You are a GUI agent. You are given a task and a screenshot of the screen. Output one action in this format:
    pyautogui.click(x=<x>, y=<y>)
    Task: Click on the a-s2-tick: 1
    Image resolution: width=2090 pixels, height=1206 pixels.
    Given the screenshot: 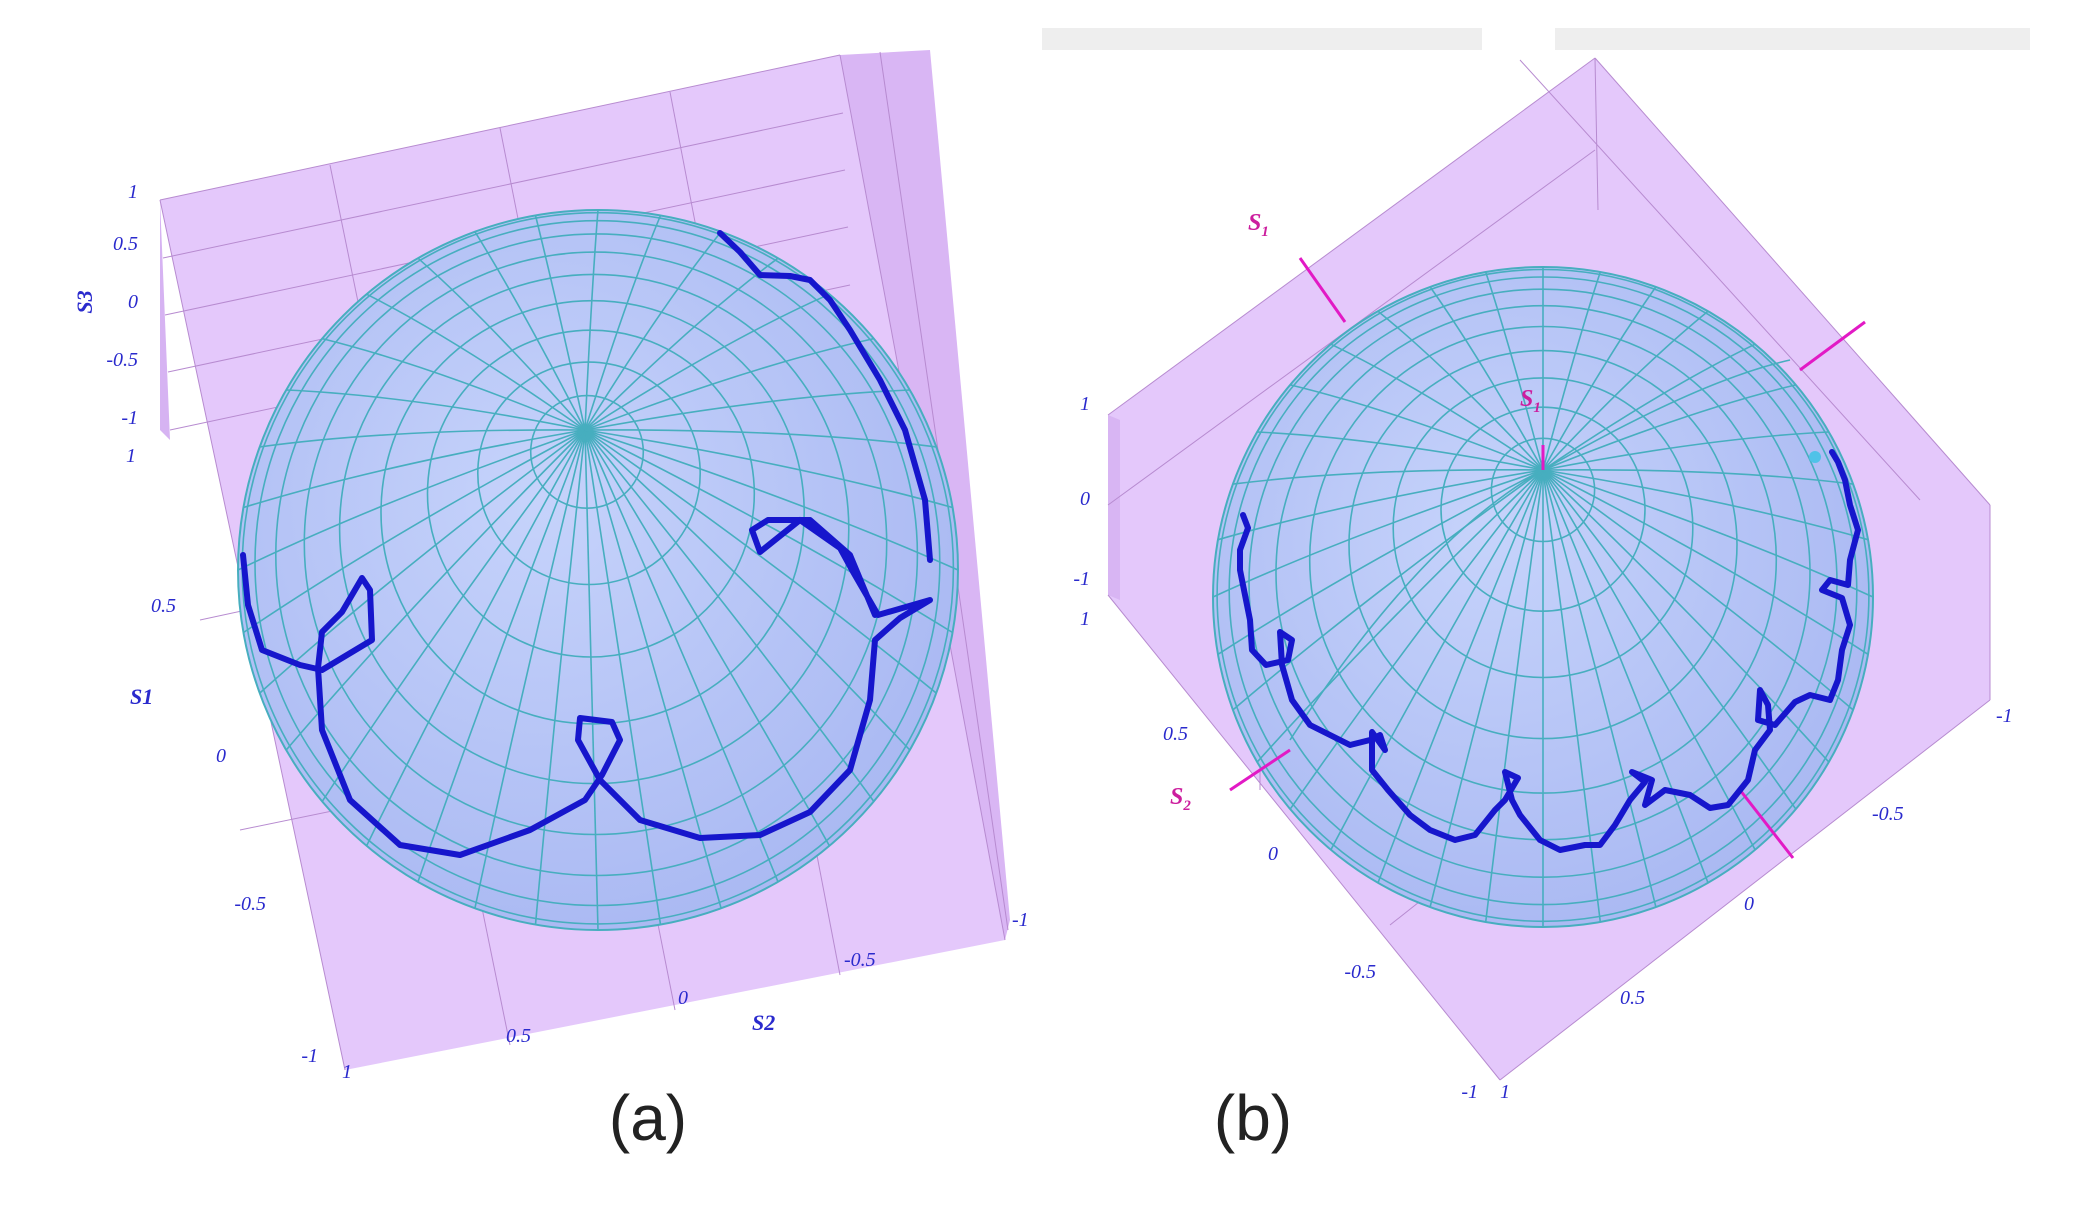 What is the action you would take?
    pyautogui.click(x=347, y=1072)
    